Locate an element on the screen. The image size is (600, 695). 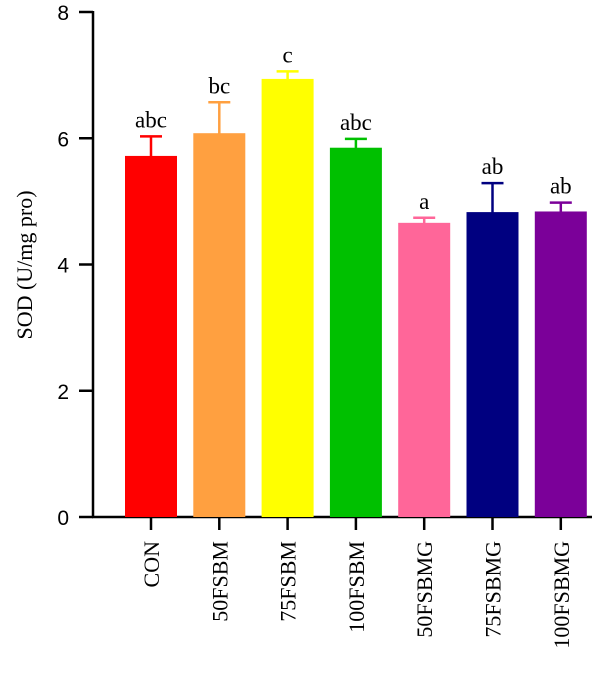
x-tick-label: 75FSBM is located at coordinates (288, 581).